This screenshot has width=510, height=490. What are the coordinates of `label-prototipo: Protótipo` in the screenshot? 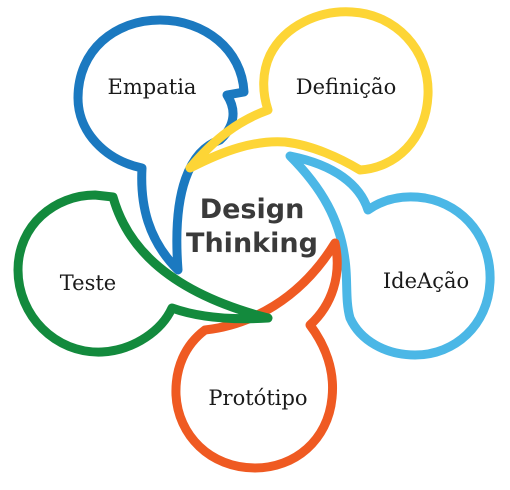 It's located at (257, 398).